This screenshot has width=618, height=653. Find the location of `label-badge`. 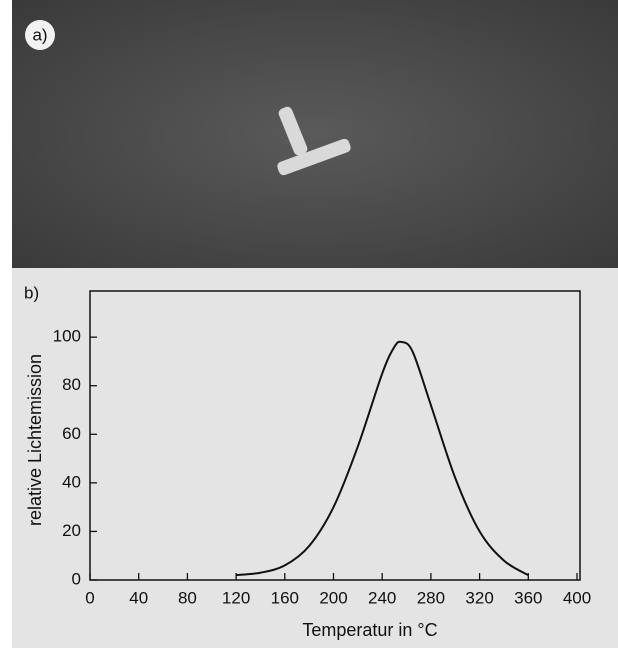

label-badge is located at coordinates (40, 35).